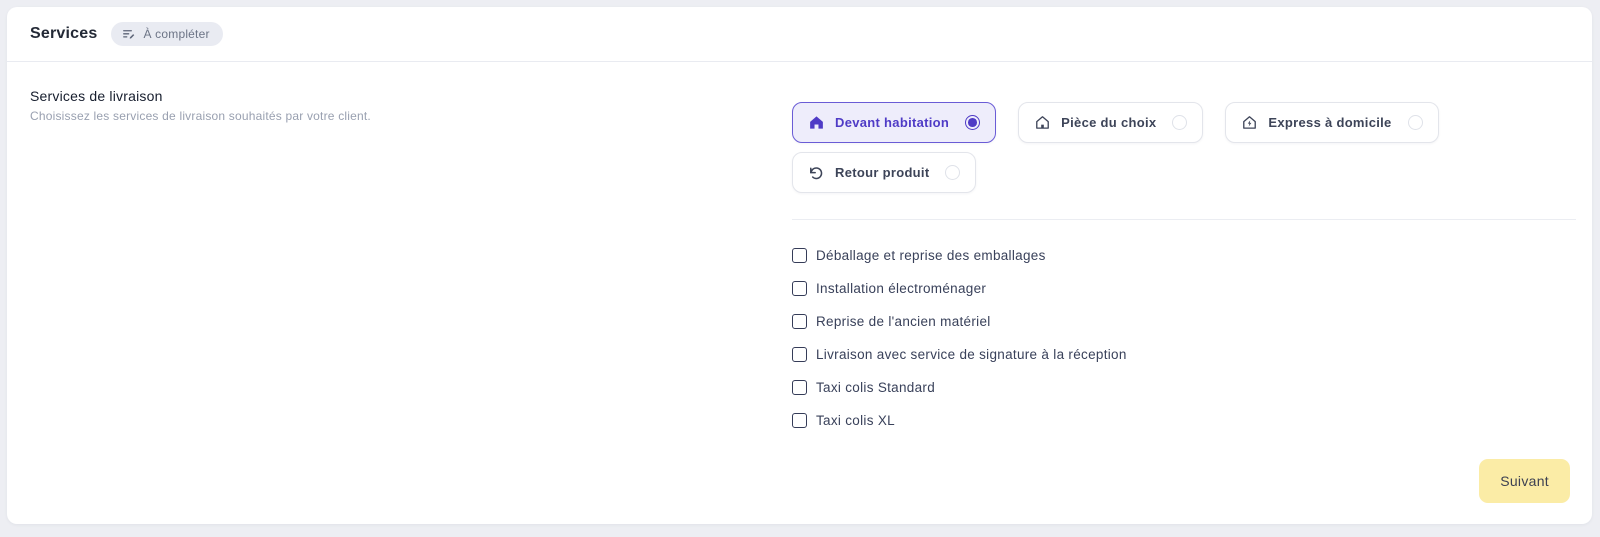 Image resolution: width=1600 pixels, height=537 pixels. What do you see at coordinates (1184, 255) in the screenshot?
I see `service-checkbox-row-deballage-et-reprise-des-emballages: Déballage et reprise des emballages` at bounding box center [1184, 255].